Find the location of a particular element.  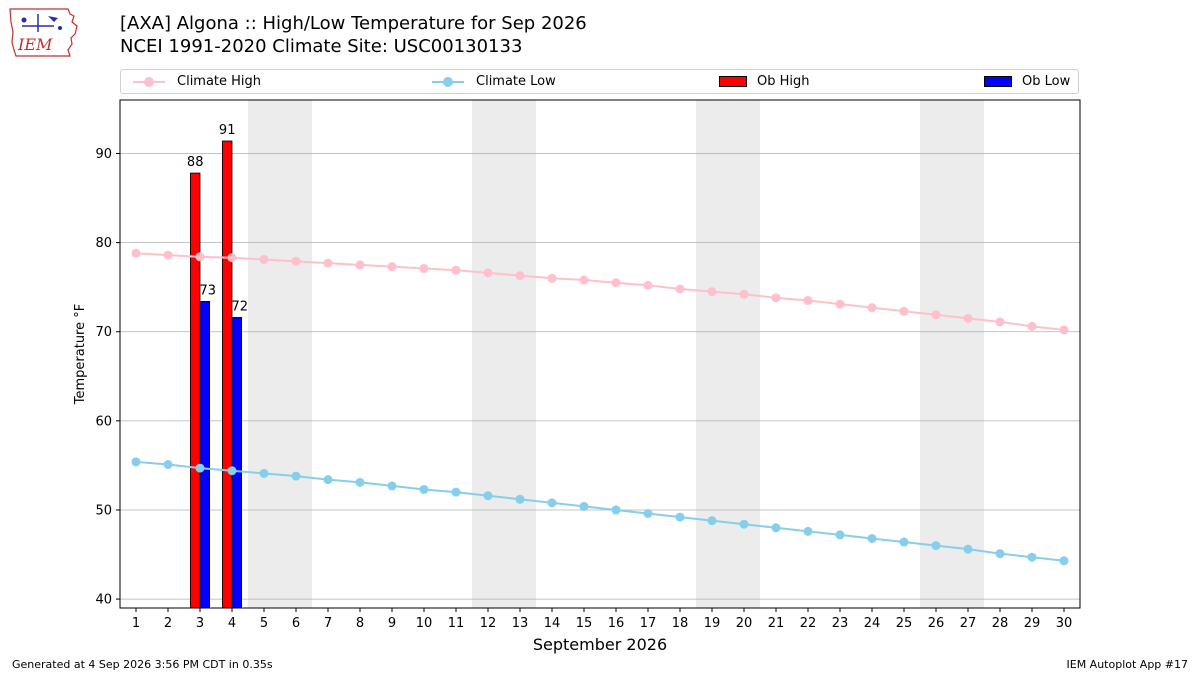

legend-ob-high: Ob High is located at coordinates (764, 81).